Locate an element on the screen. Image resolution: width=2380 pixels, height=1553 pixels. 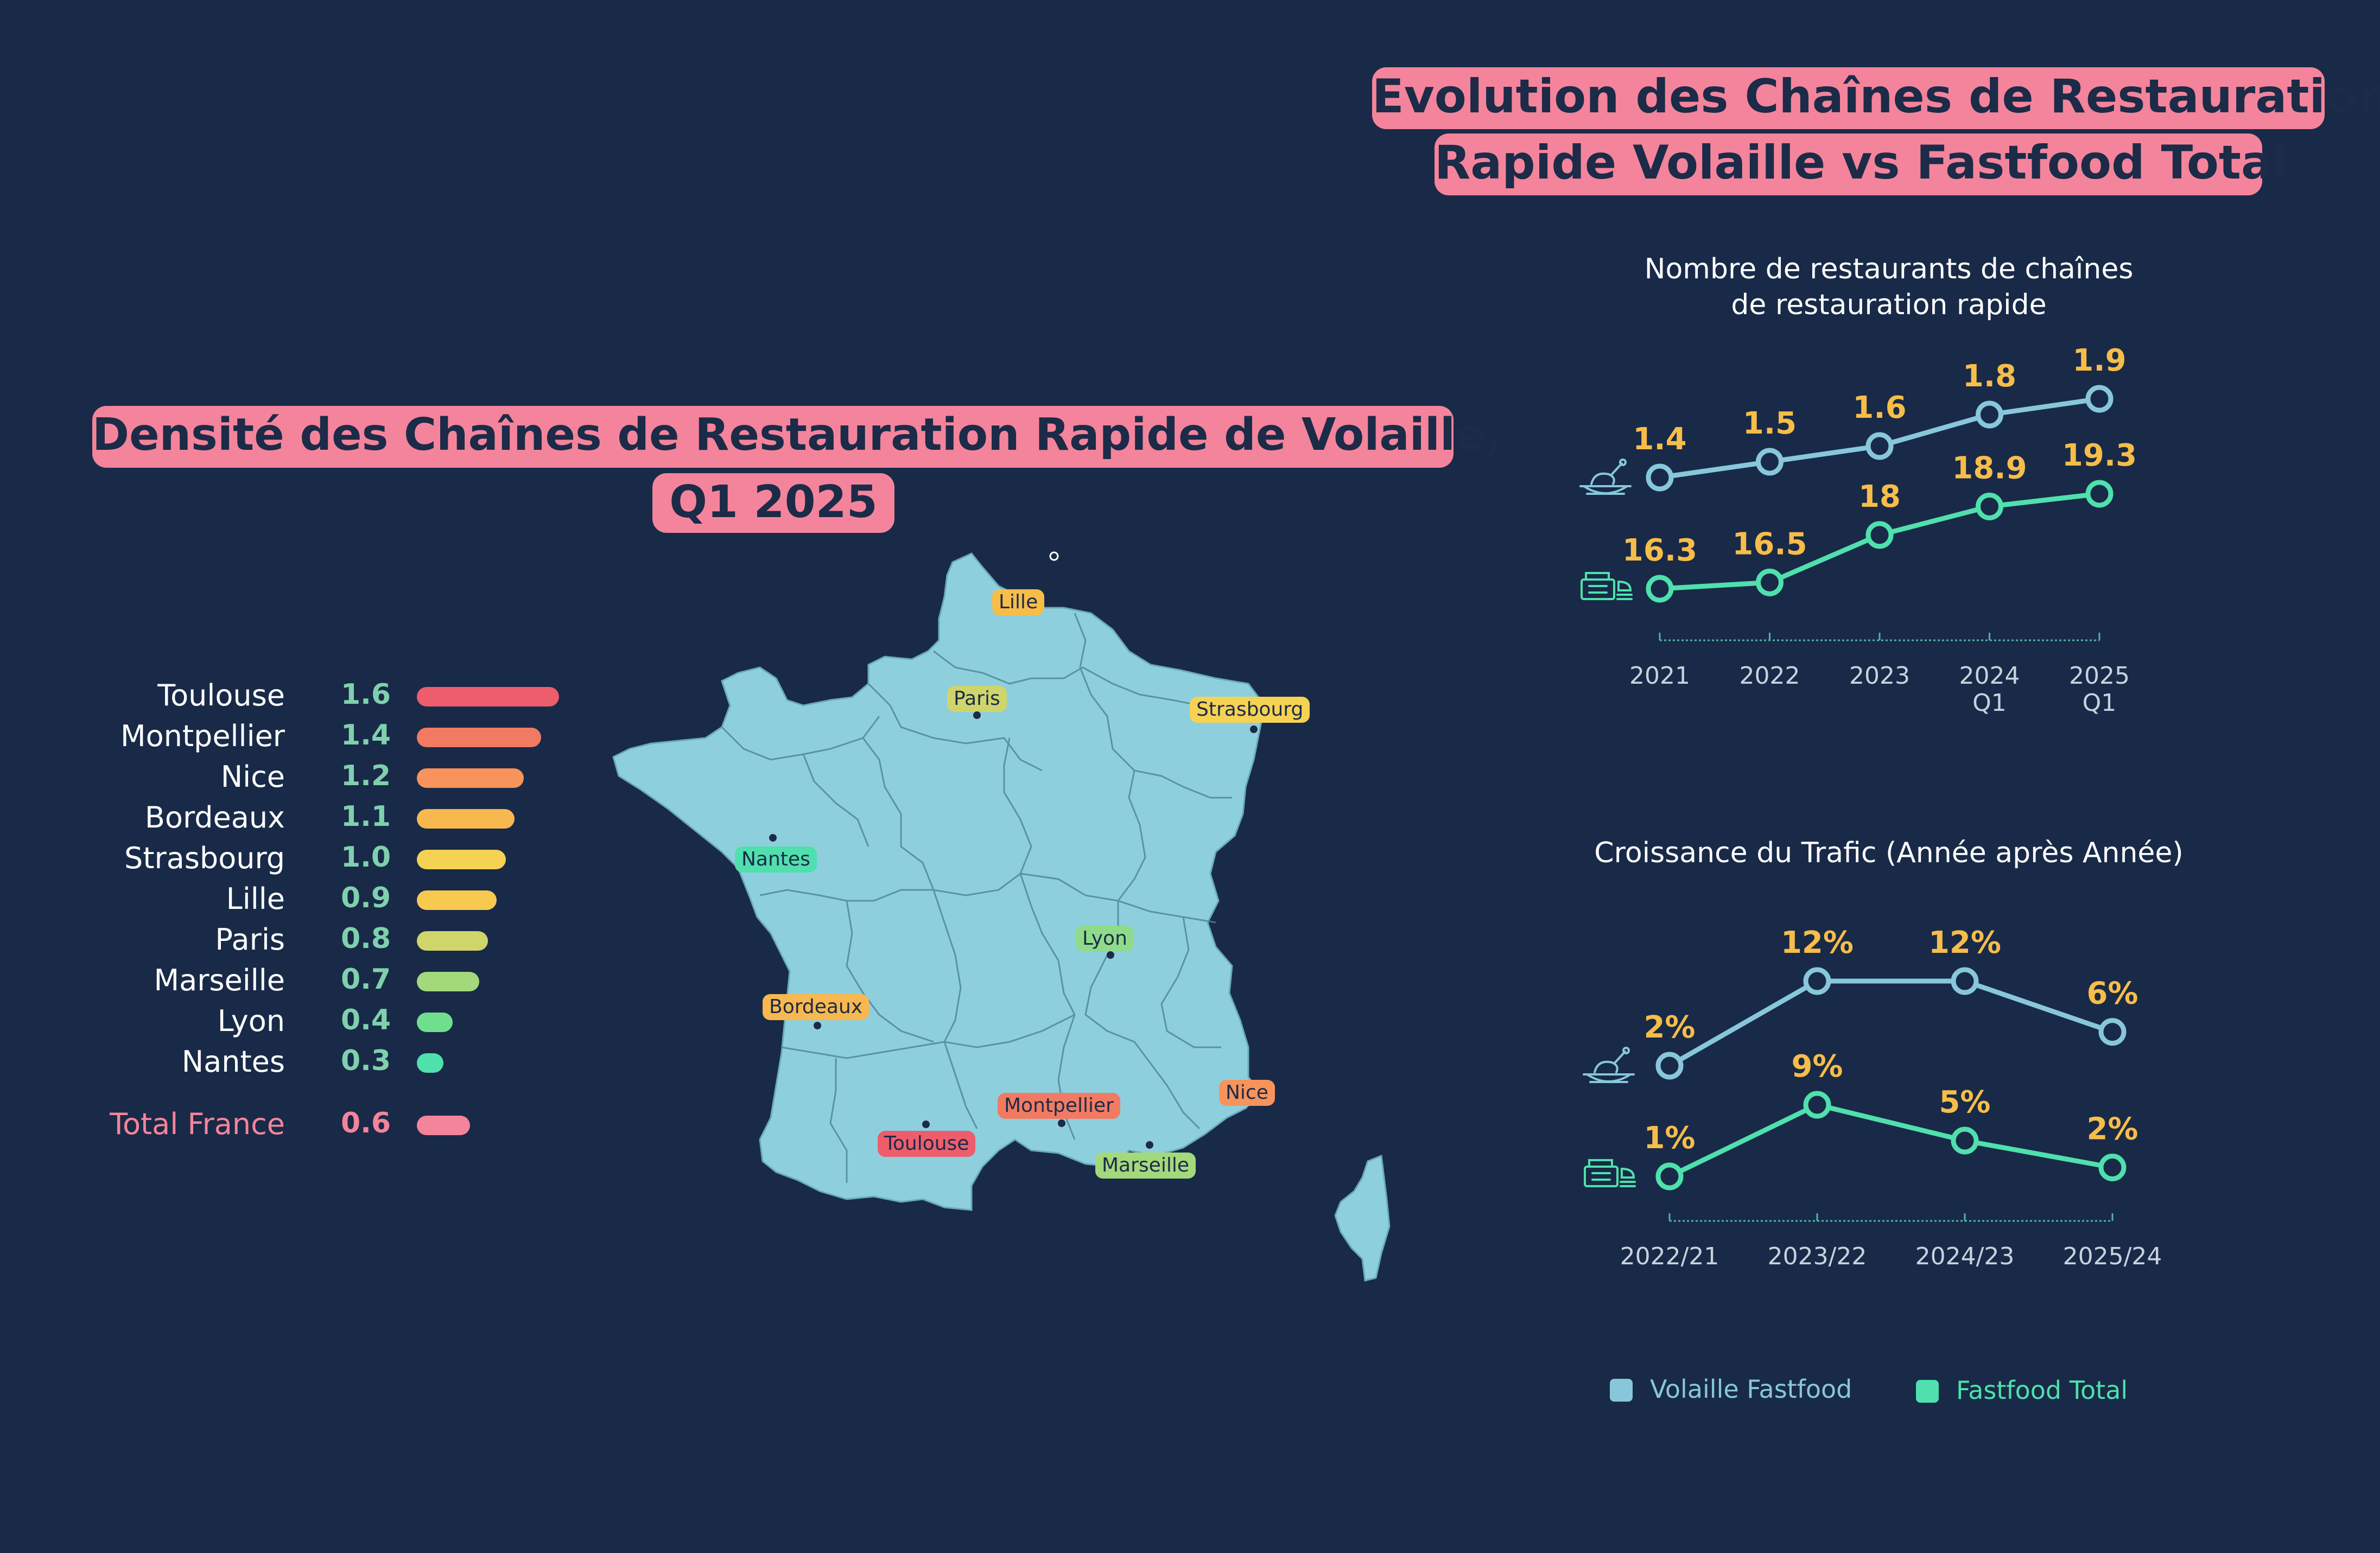
restaurants-chart-title-line1: Nombre de restaurants de chaînes is located at coordinates (1889, 269).